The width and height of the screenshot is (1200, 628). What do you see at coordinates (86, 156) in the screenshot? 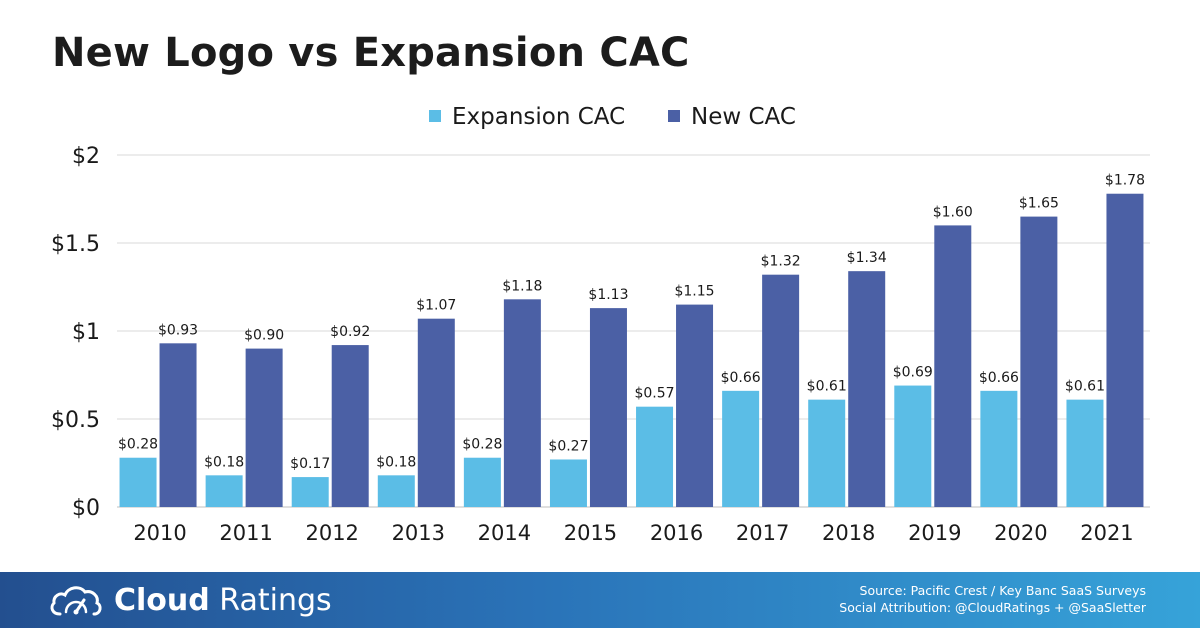
I see `y-tick-label: $2` at bounding box center [86, 156].